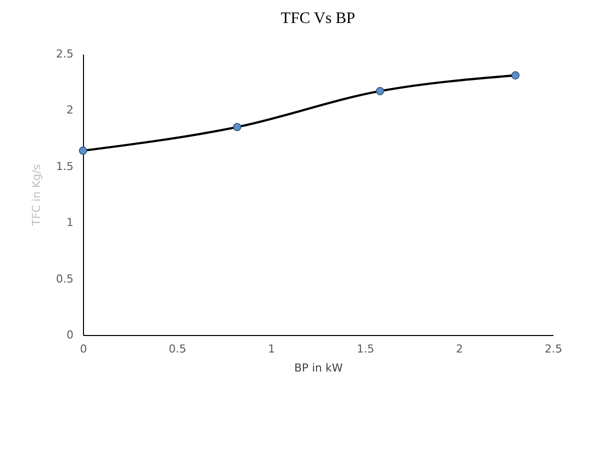 The image size is (616, 458). What do you see at coordinates (65, 54) in the screenshot?
I see `y-tick-label: 2.5` at bounding box center [65, 54].